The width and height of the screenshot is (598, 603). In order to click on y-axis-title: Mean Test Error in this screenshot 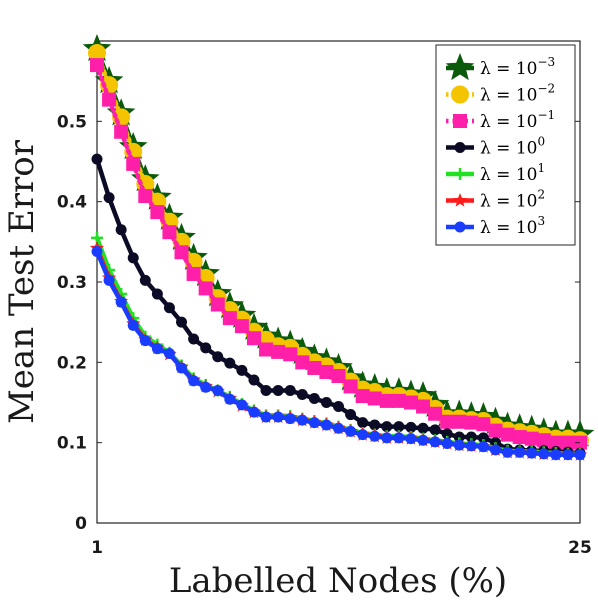, I will do `click(22, 281)`.